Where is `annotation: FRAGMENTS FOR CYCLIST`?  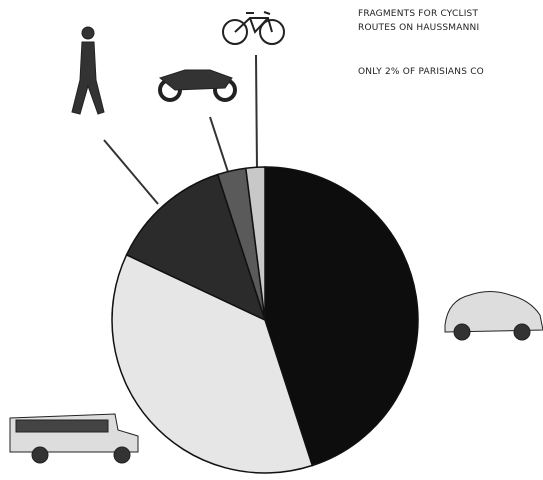 annotation: FRAGMENTS FOR CYCLIST is located at coordinates (418, 14).